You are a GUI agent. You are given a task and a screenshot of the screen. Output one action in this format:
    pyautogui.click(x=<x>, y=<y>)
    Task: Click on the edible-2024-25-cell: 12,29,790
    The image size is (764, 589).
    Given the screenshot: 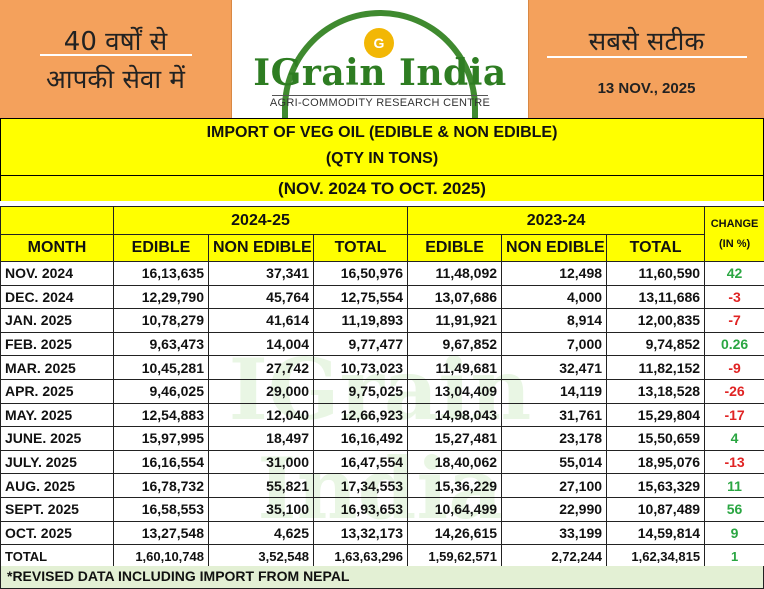 What is the action you would take?
    pyautogui.click(x=161, y=297)
    